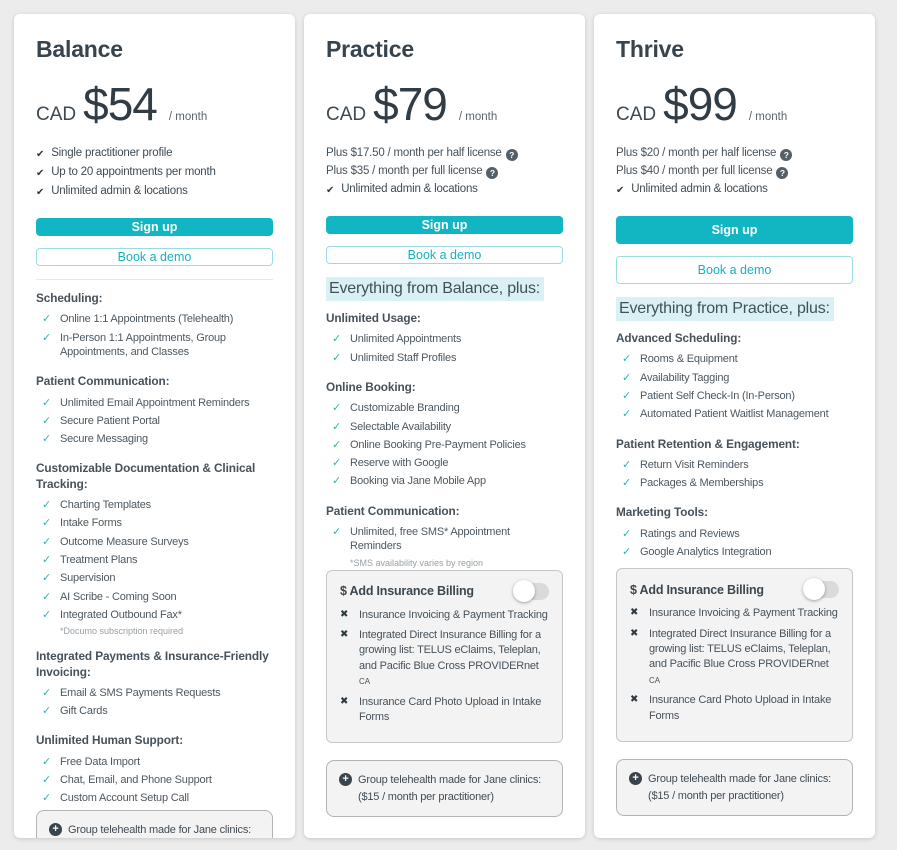  I want to click on everything-heading: Everything from Practice, plus:, so click(734, 309).